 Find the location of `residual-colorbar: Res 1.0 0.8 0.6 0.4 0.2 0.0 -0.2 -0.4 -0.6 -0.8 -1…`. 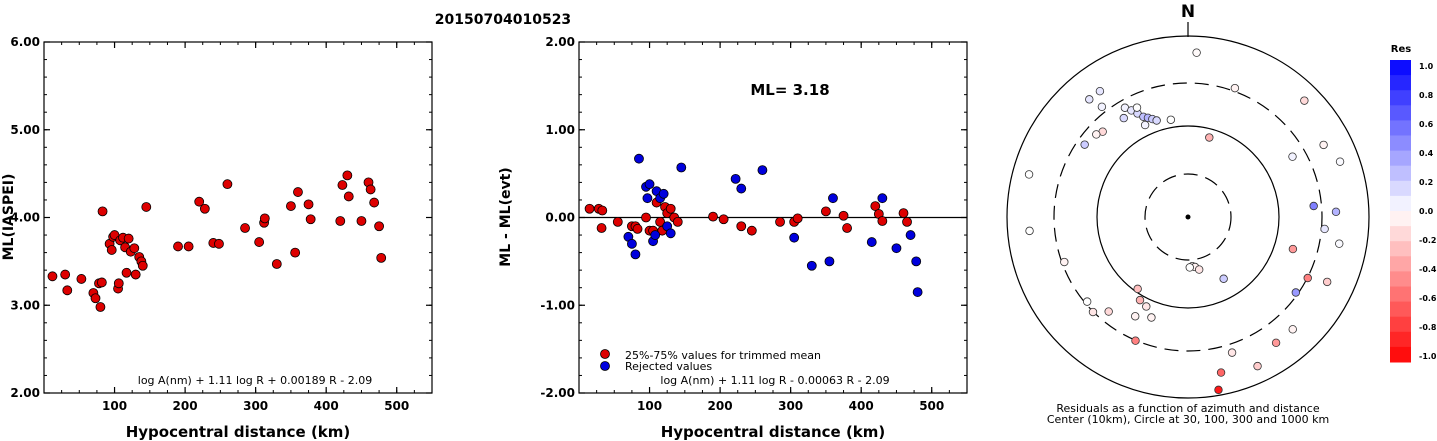

residual-colorbar: Res 1.0 0.8 0.6 0.4 0.2 0.0 -0.2 -0.4 -0.6 -0.8 -1… is located at coordinates (1413, 203).